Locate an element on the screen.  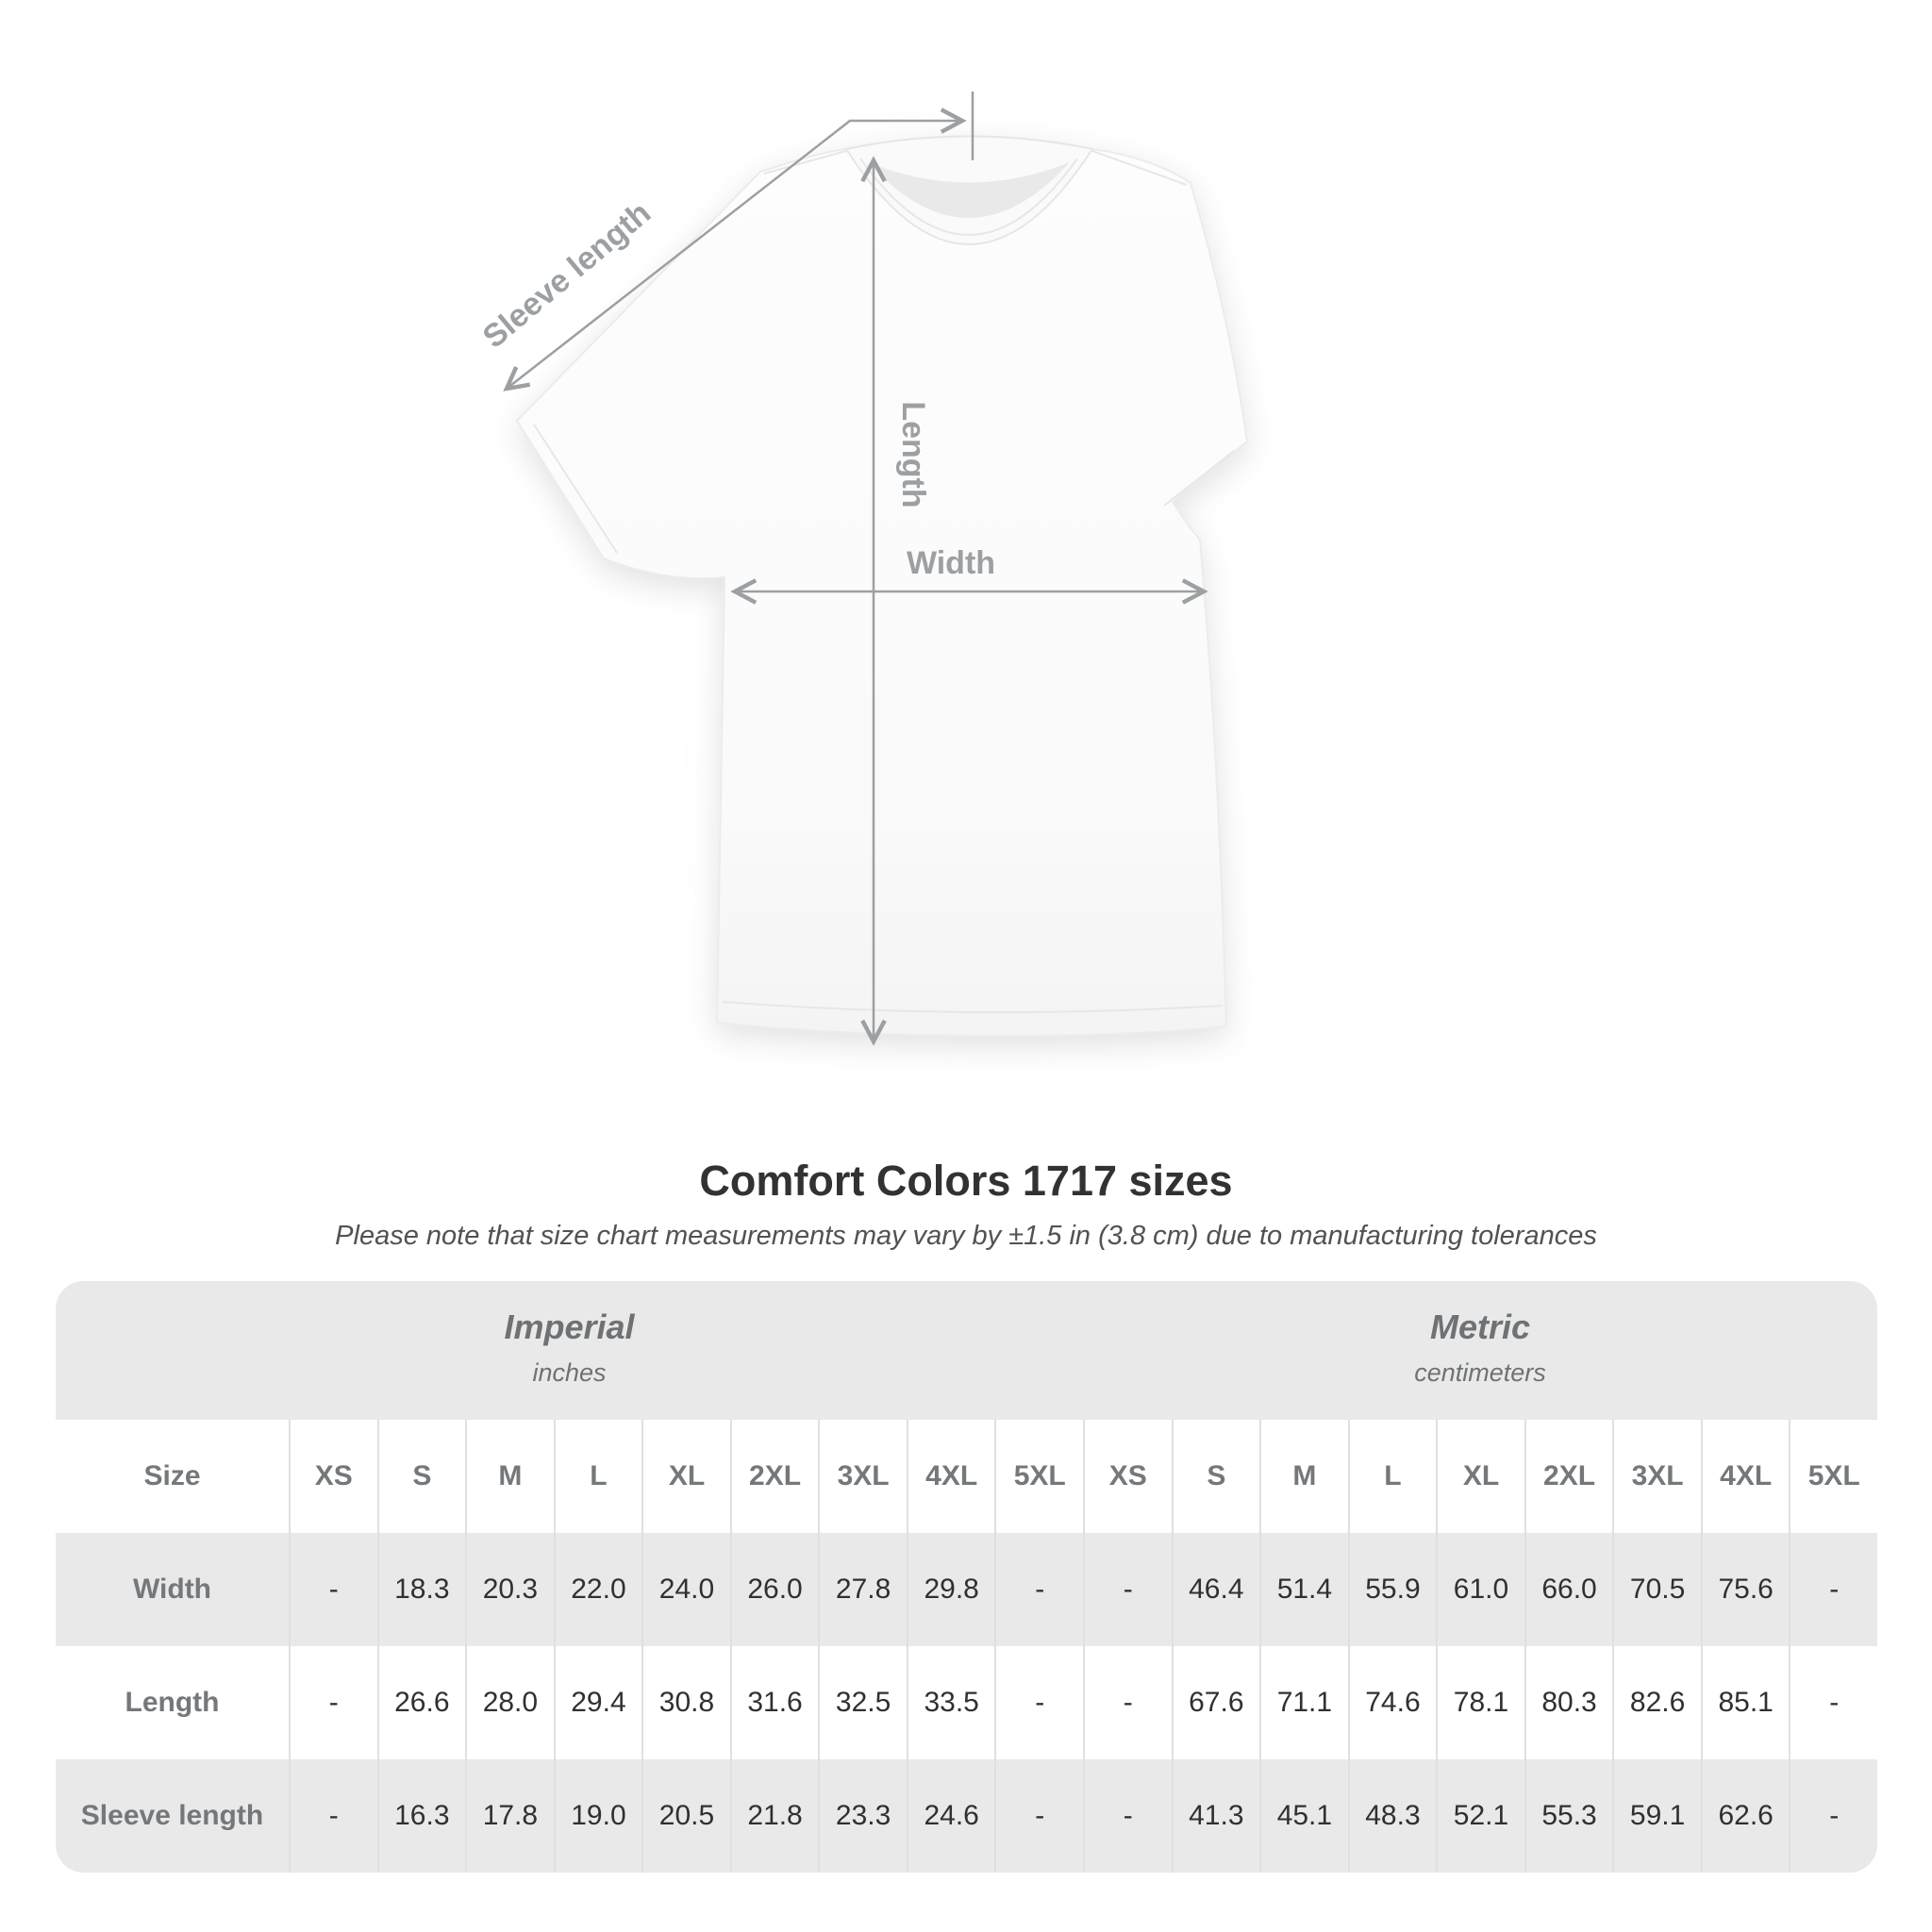
sleeve-length-value: 55.3 is located at coordinates (1569, 1816).